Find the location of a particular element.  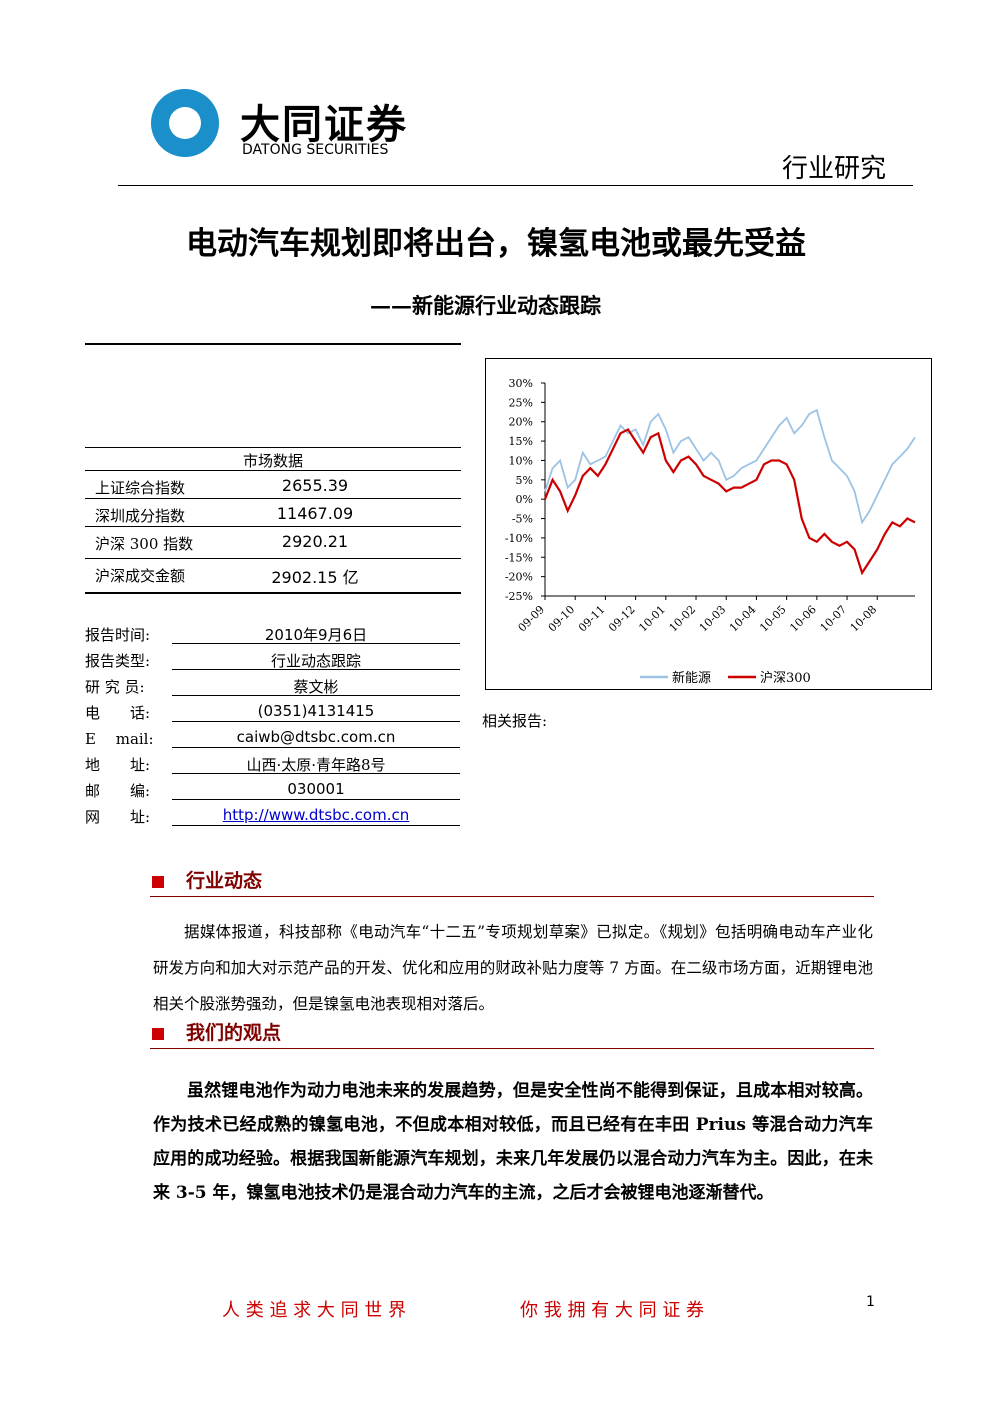

y-tick-label: 10% is located at coordinates (521, 460).